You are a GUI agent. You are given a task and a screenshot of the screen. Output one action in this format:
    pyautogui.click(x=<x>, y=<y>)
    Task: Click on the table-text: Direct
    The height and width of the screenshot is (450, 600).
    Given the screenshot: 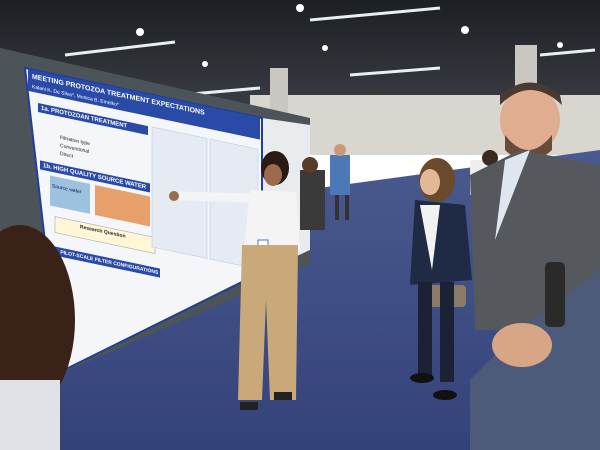 What is the action you would take?
    pyautogui.click(x=67, y=155)
    